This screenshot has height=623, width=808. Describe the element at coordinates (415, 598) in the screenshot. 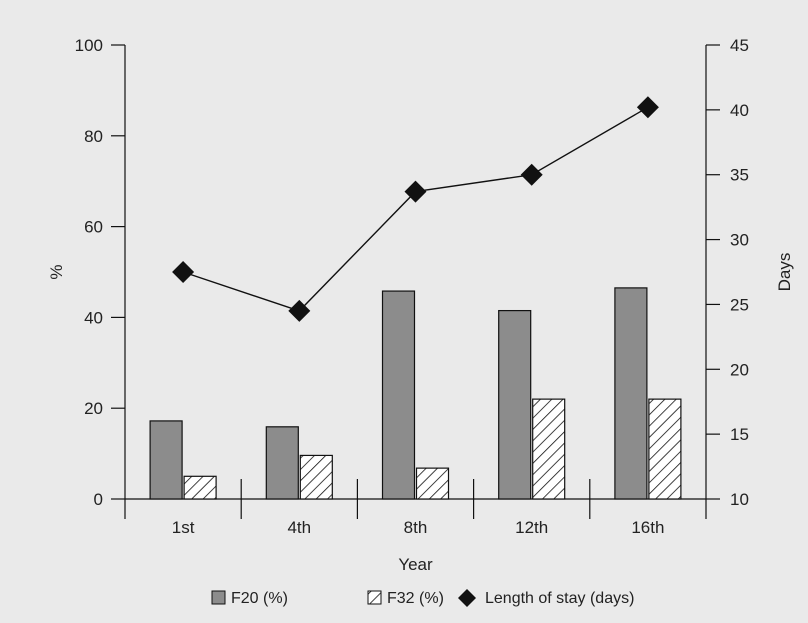

I see `legend-f32-label: F32 (%)` at that location.